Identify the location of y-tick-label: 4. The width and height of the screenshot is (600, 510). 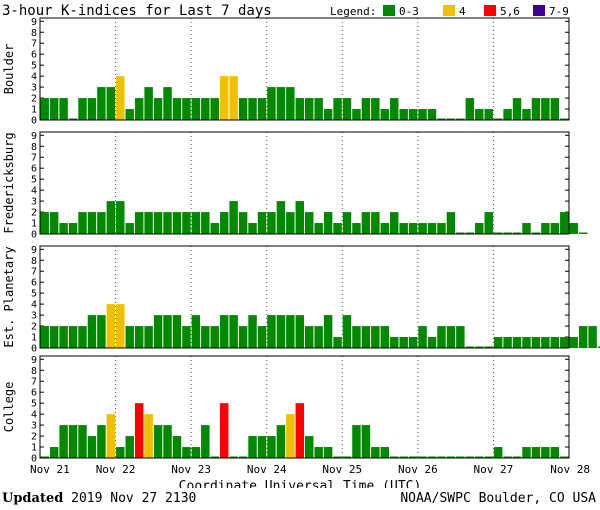
(34, 191).